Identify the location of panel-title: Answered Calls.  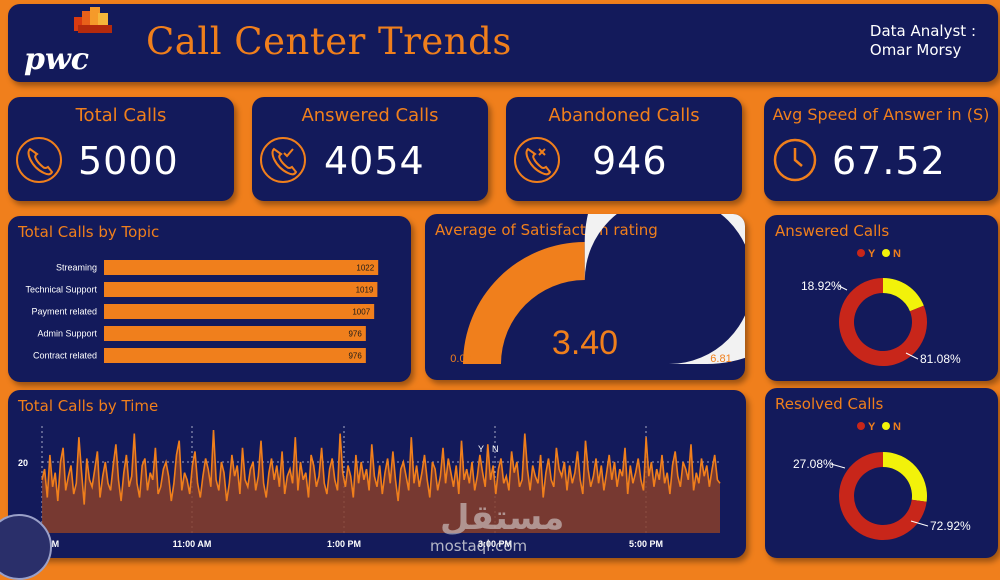
(832, 231).